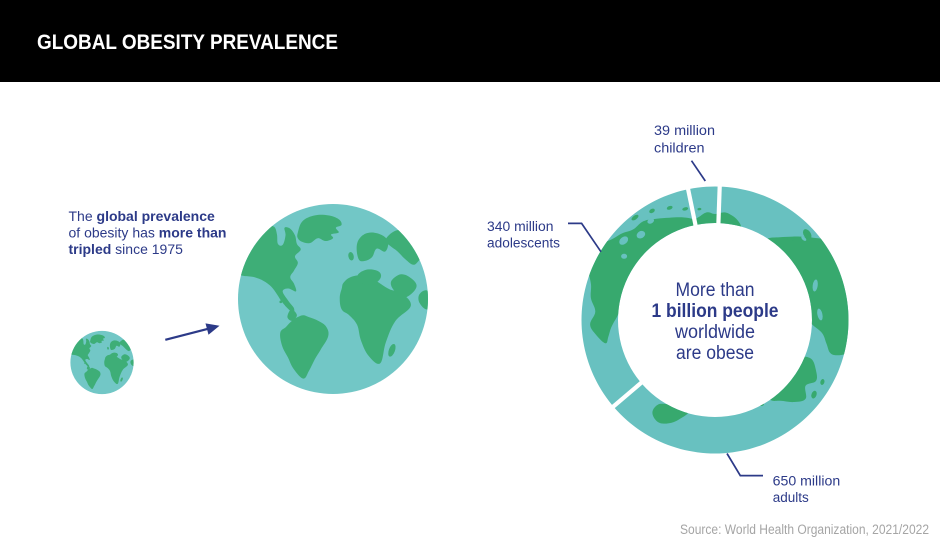  Describe the element at coordinates (520, 226) in the screenshot. I see `svg-text: 340 million` at that location.